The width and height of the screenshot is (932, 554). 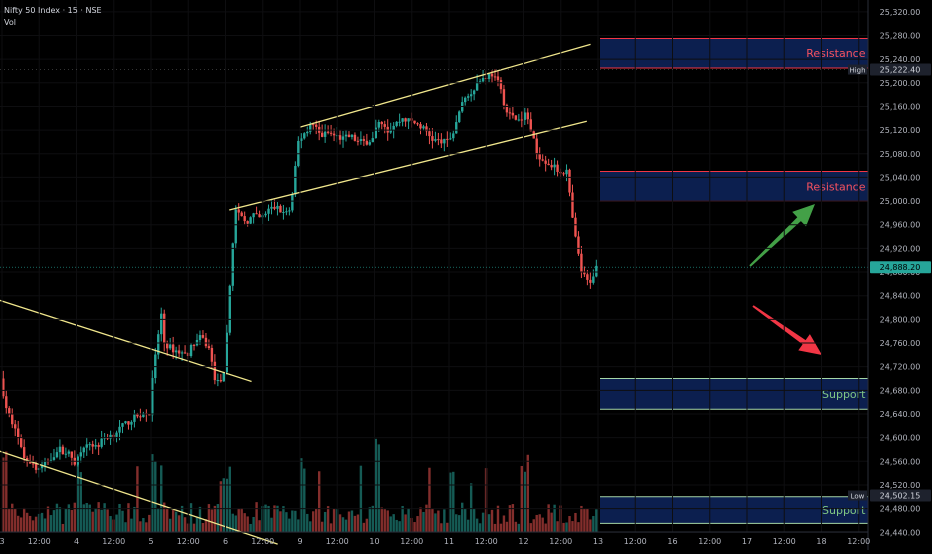 I want to click on x-tick-label: 5, so click(x=150, y=541).